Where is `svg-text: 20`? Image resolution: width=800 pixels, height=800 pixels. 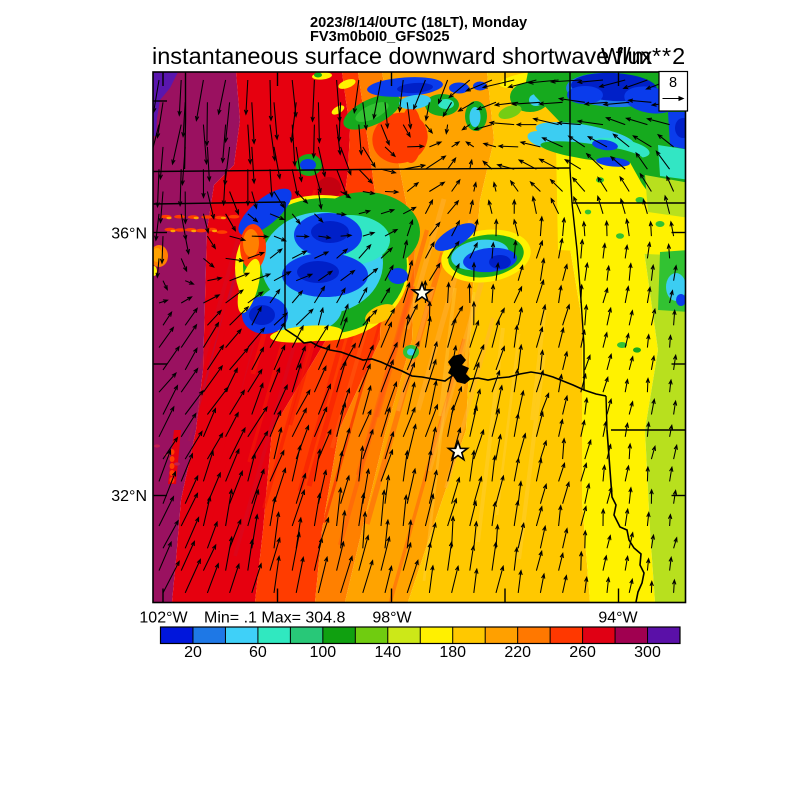
svg-text: 20 is located at coordinates (193, 652).